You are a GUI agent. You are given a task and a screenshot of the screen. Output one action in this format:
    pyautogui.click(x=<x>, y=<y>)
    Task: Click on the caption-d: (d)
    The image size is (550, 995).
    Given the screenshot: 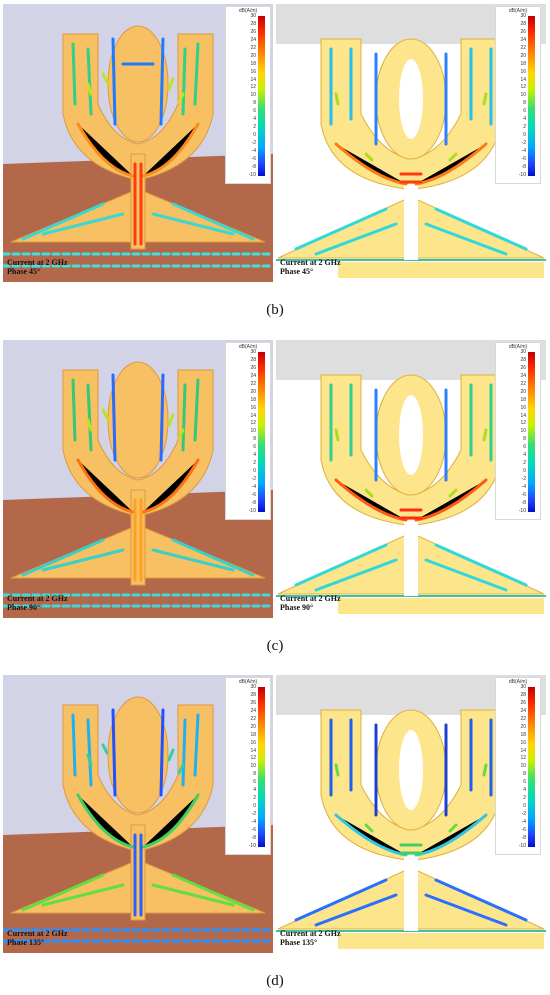 What is the action you would take?
    pyautogui.click(x=275, y=981)
    